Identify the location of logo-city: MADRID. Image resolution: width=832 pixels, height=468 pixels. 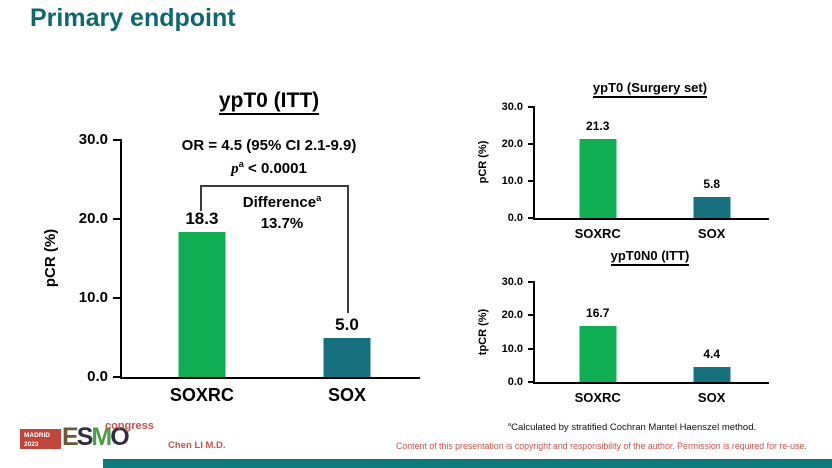
(37, 435).